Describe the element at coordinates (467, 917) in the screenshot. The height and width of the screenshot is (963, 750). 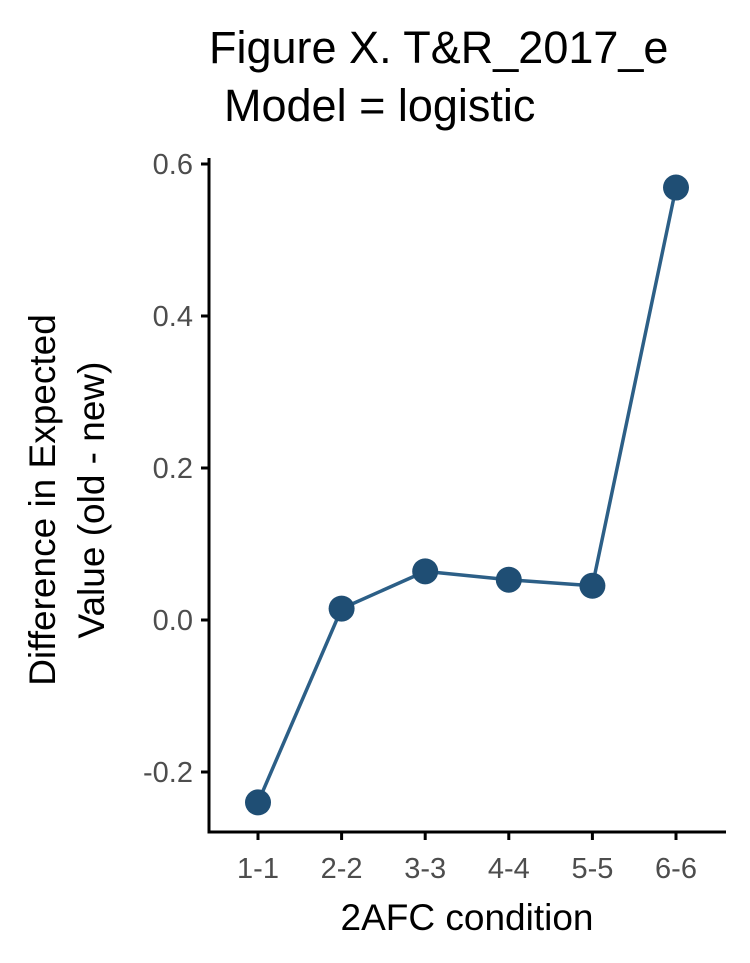
I see `x-axis-title: 2AFC condition` at that location.